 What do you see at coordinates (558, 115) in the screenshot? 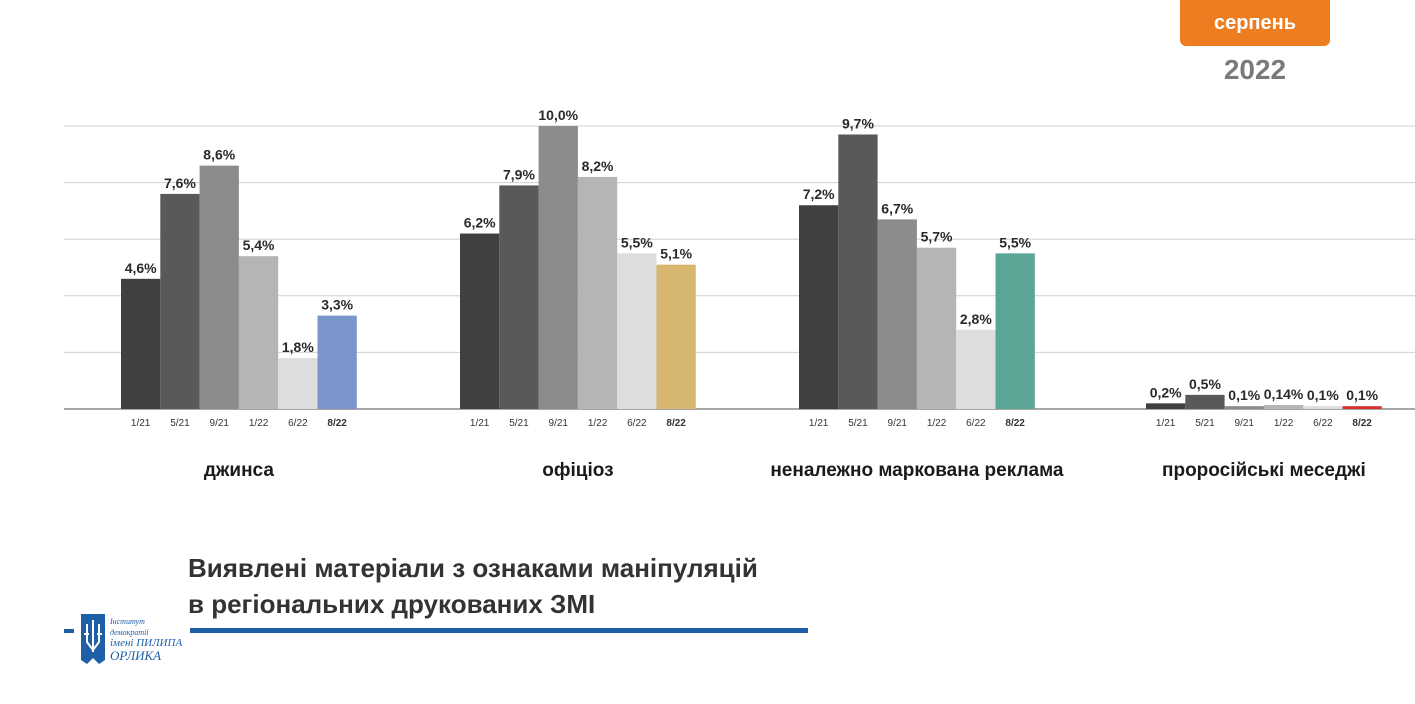
I see `data-label: 10,0%` at bounding box center [558, 115].